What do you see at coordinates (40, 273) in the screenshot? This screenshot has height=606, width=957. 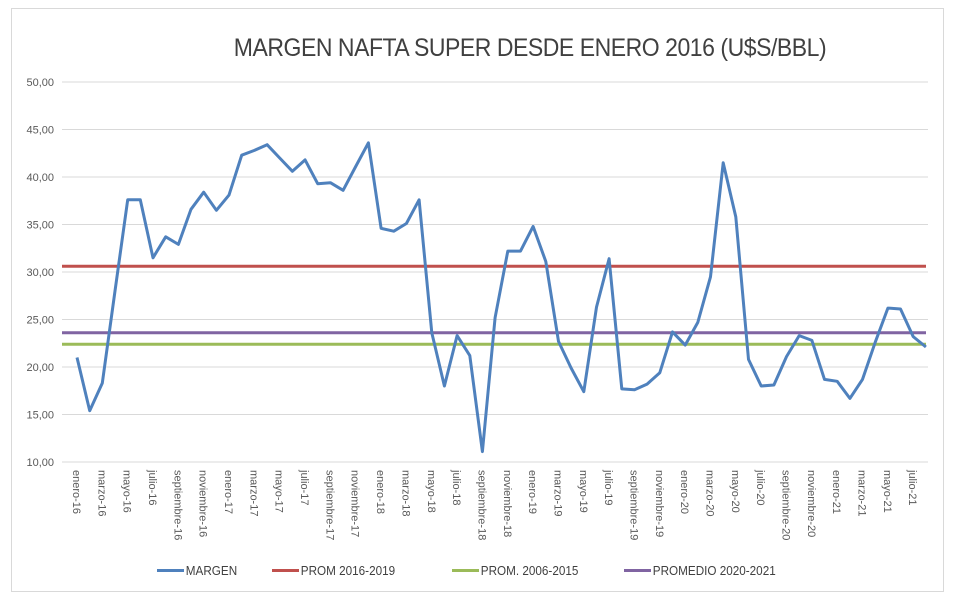 I see `y-tick-label: 30,00` at bounding box center [40, 273].